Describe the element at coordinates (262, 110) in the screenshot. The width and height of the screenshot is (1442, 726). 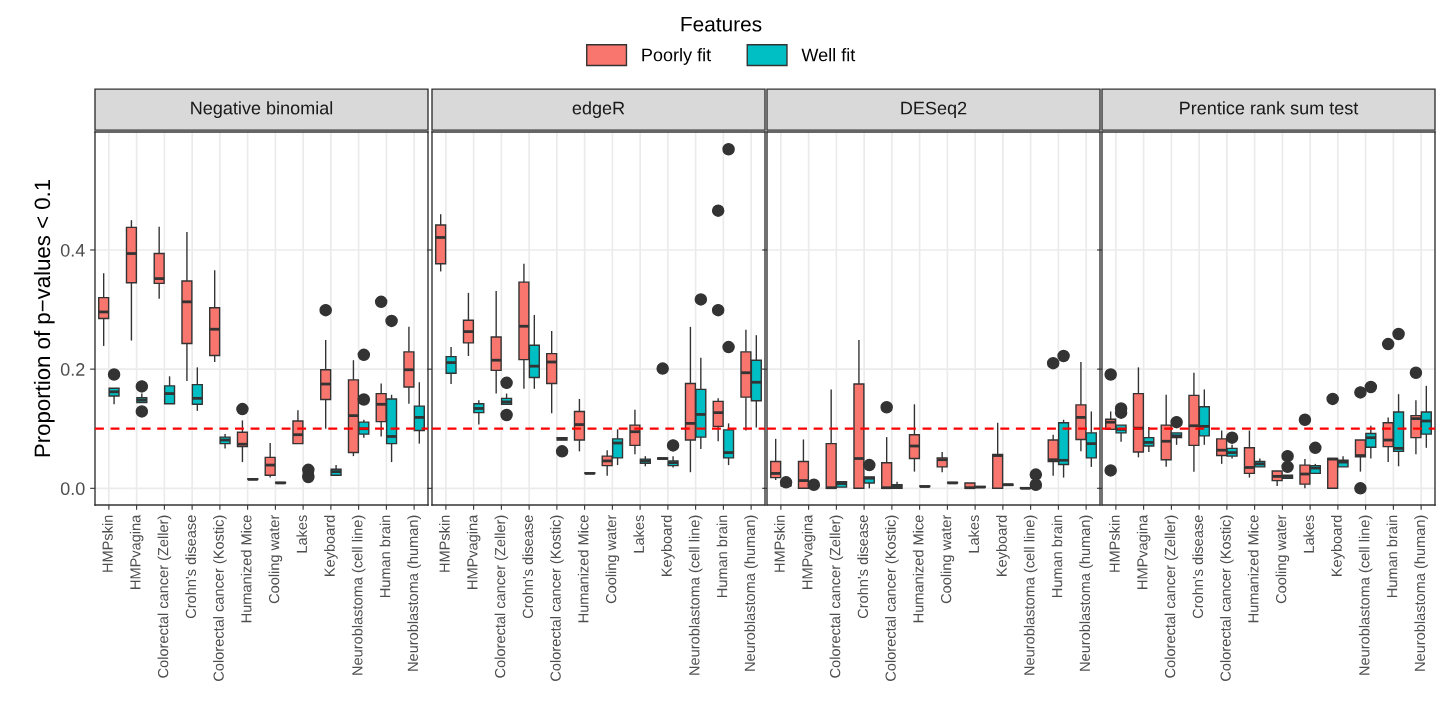
I see `chart-title: Negative binomial` at that location.